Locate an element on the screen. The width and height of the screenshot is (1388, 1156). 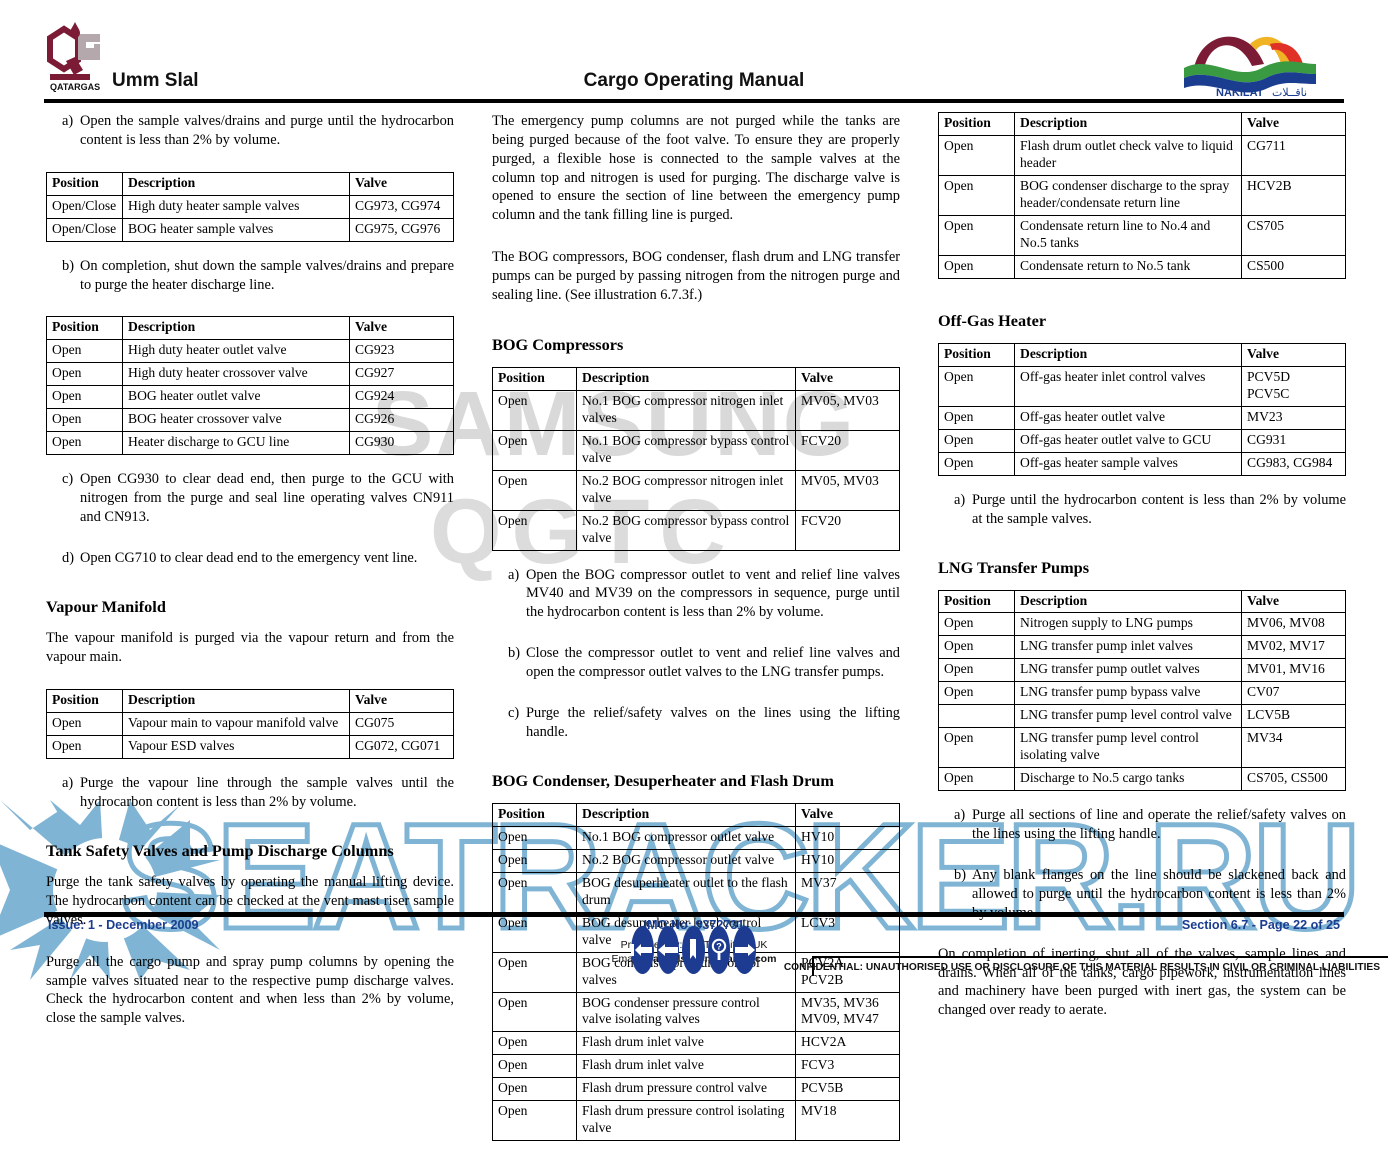
cell-valve: MV35, MV36 MV09, MV47 is located at coordinates (847, 1012).